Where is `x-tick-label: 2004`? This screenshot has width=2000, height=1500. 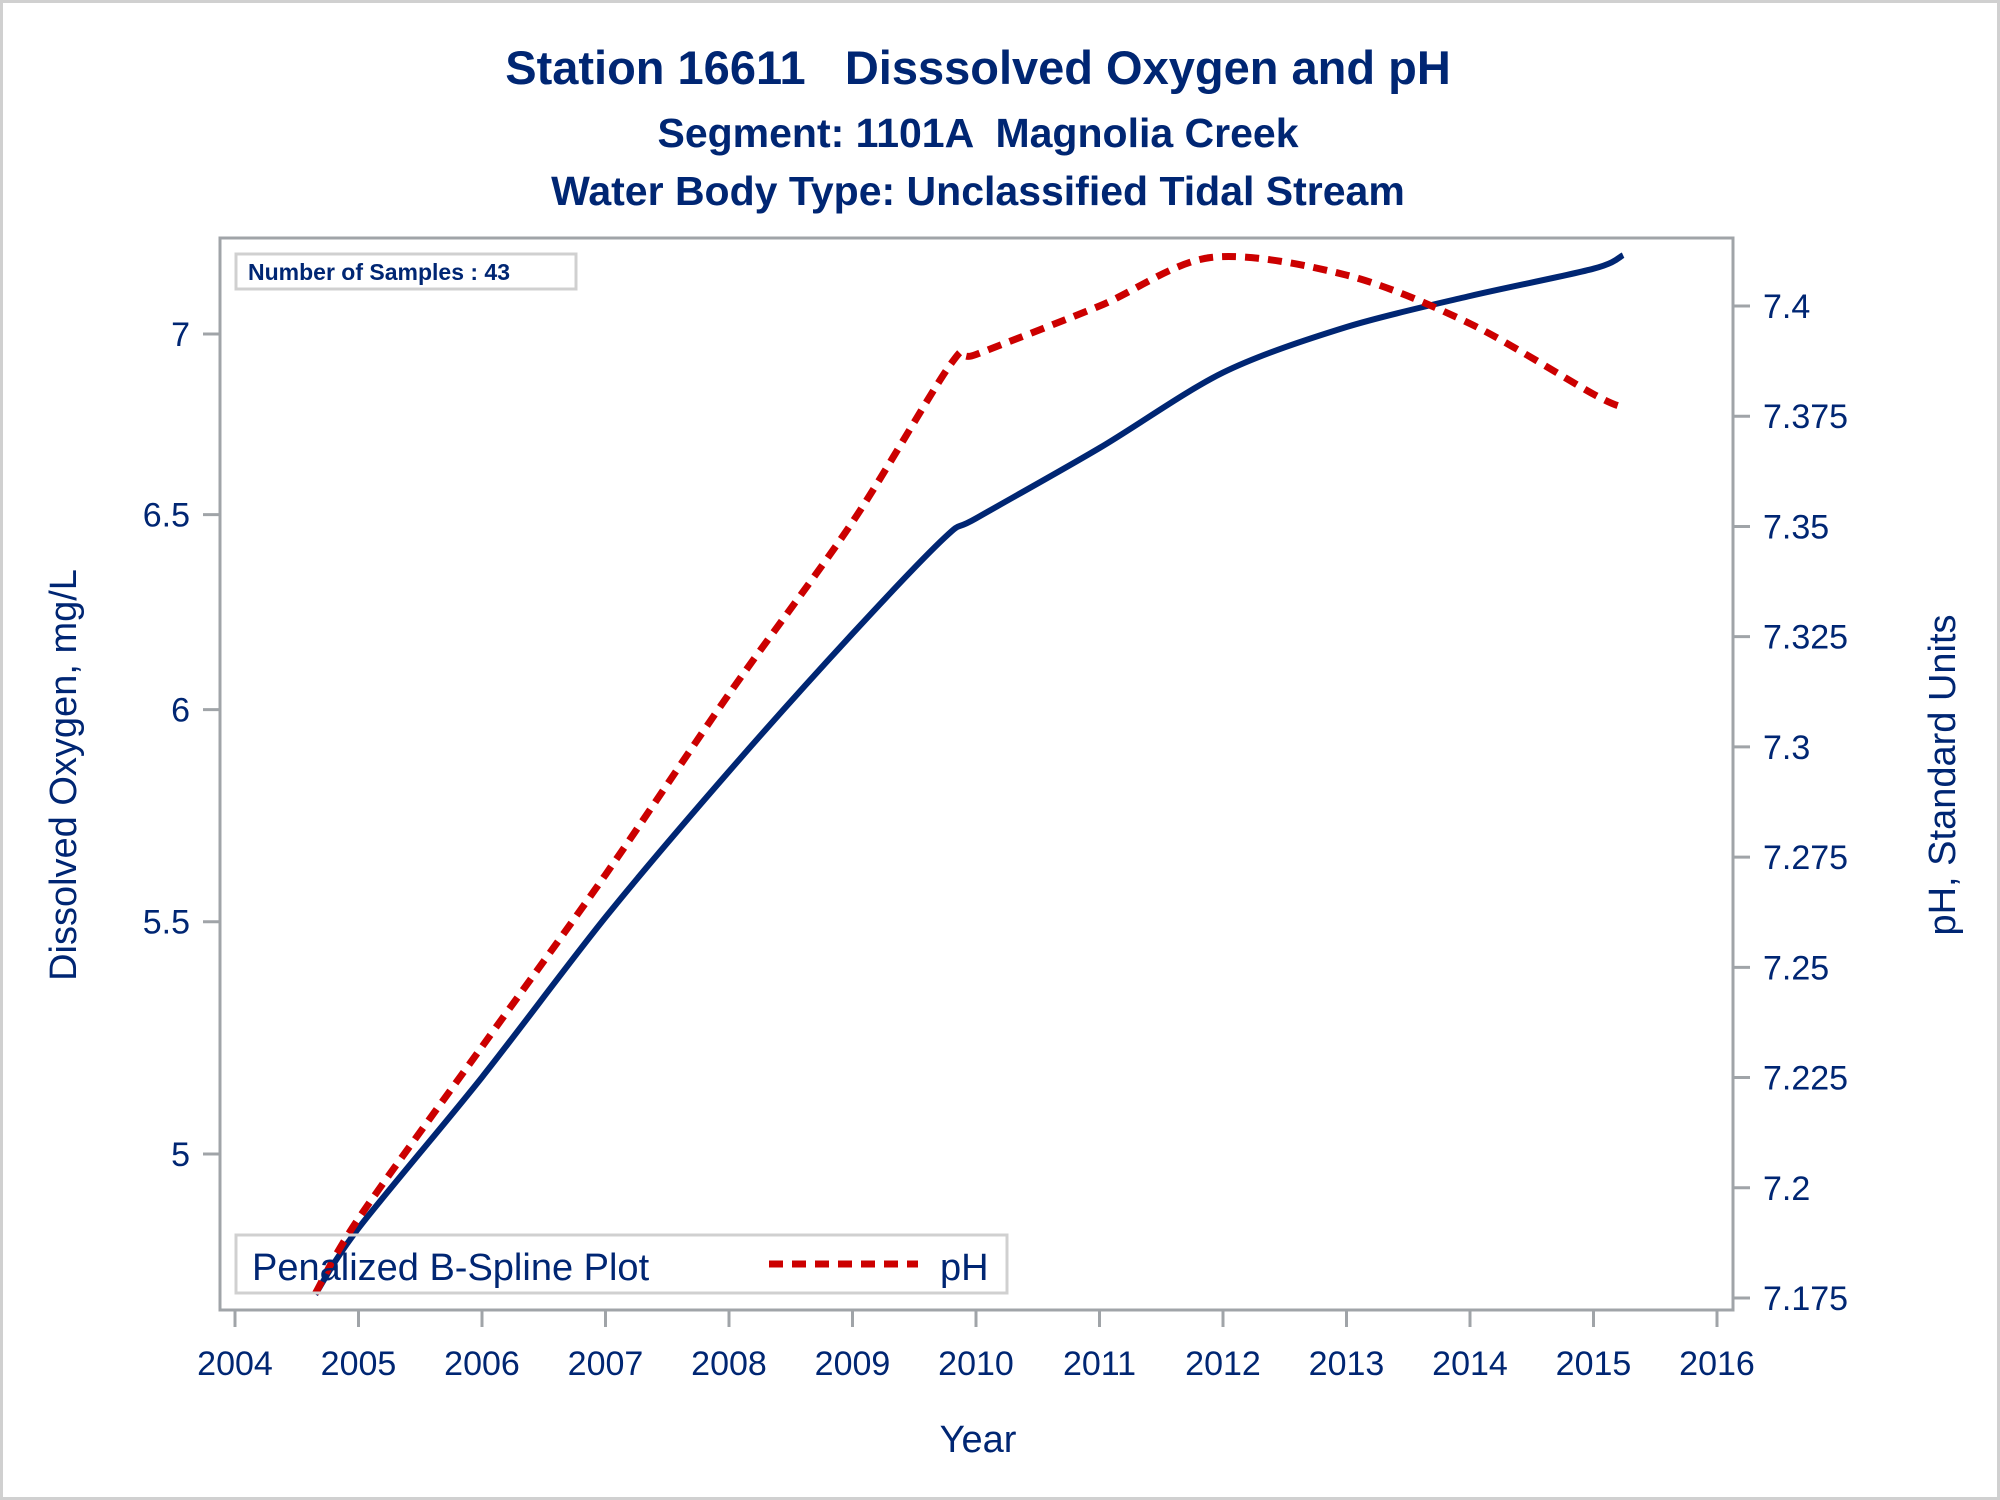
x-tick-label: 2004 is located at coordinates (235, 1364).